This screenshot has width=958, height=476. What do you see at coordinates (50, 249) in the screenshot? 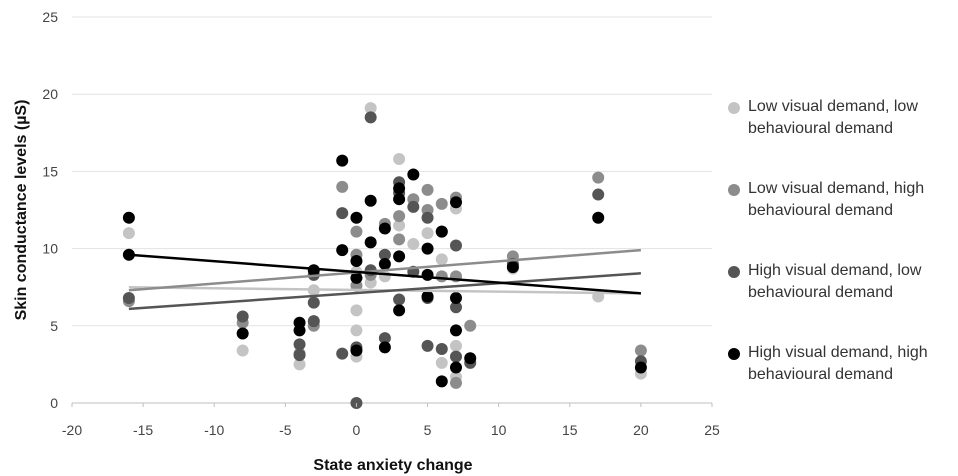
I see `y-tick-label: 10` at bounding box center [50, 249].